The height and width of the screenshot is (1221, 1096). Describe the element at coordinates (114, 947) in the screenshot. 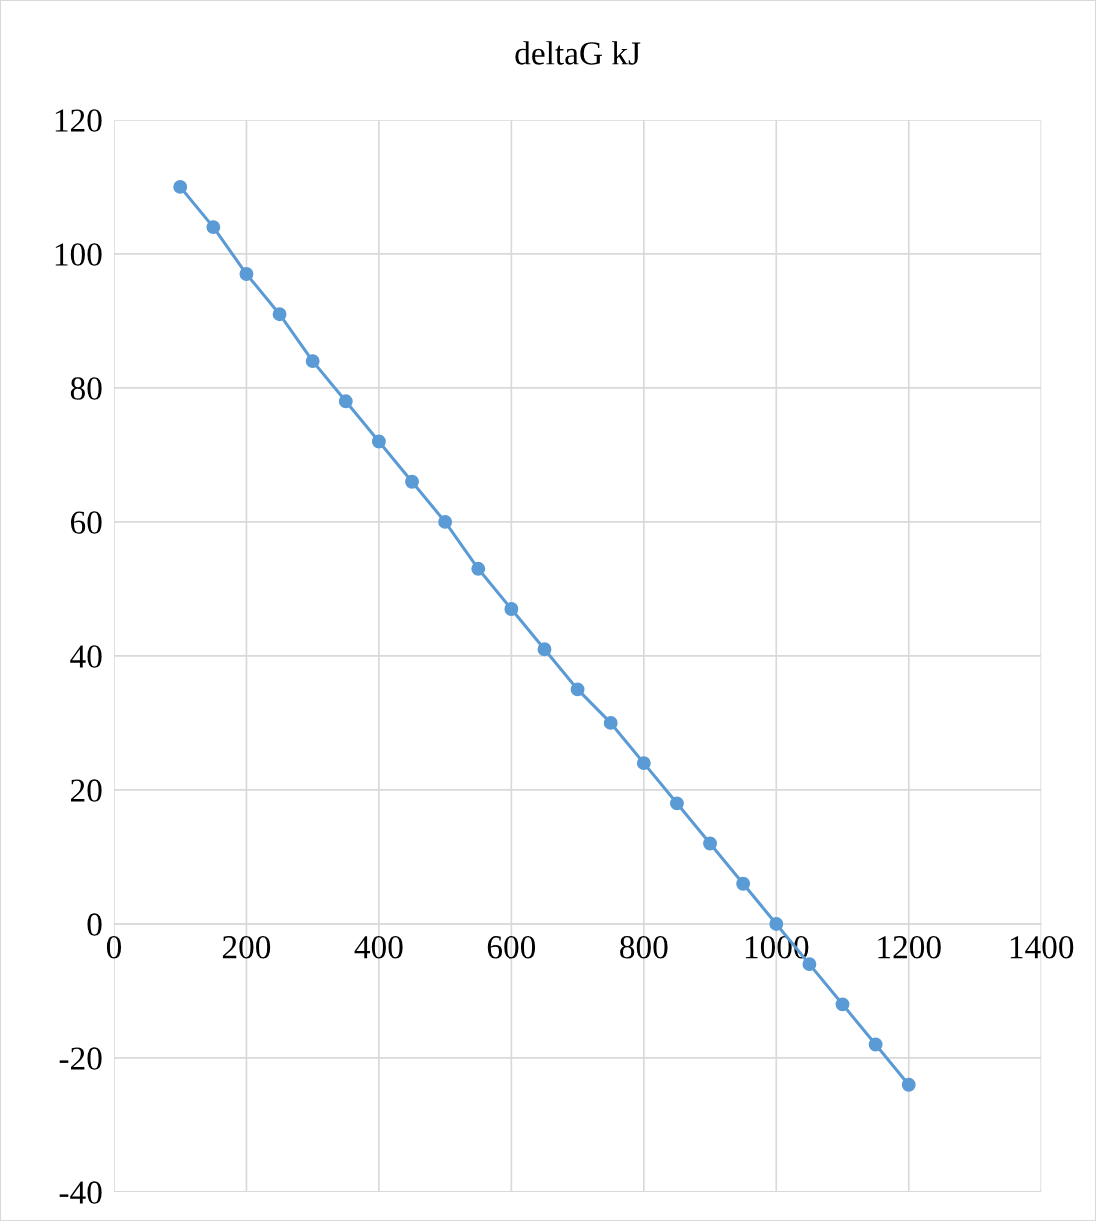

I see `x-tick-label: 0` at that location.